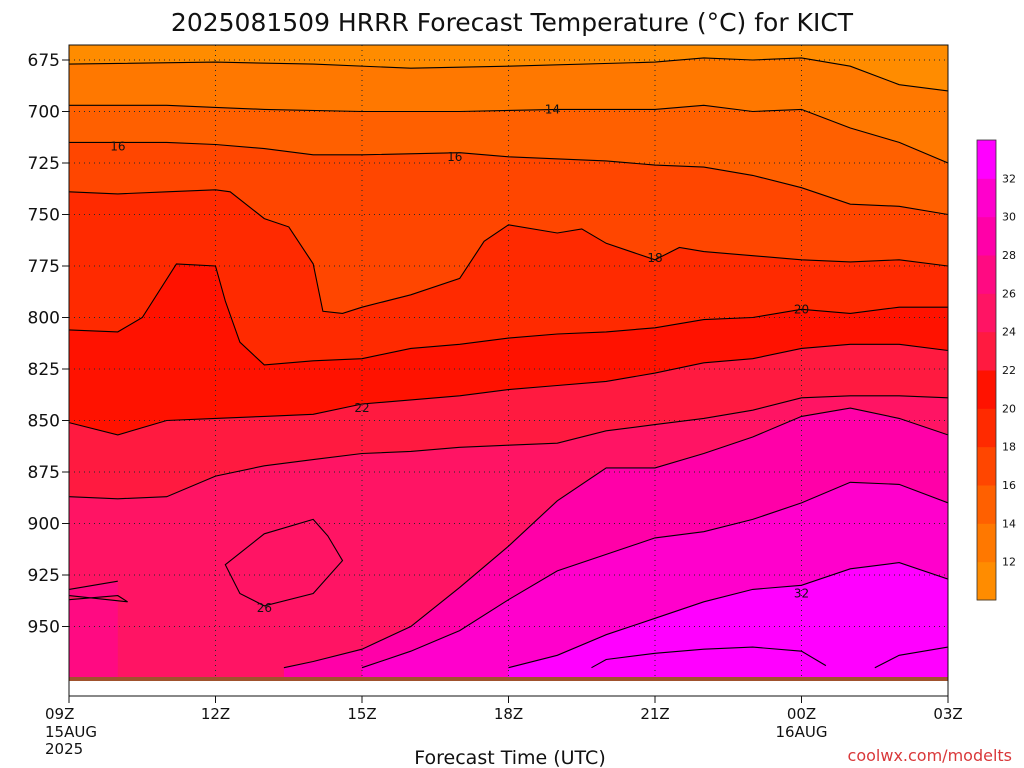 This screenshot has height=768, width=1024. Describe the element at coordinates (361, 408) in the screenshot. I see `contour-label: 22` at that location.